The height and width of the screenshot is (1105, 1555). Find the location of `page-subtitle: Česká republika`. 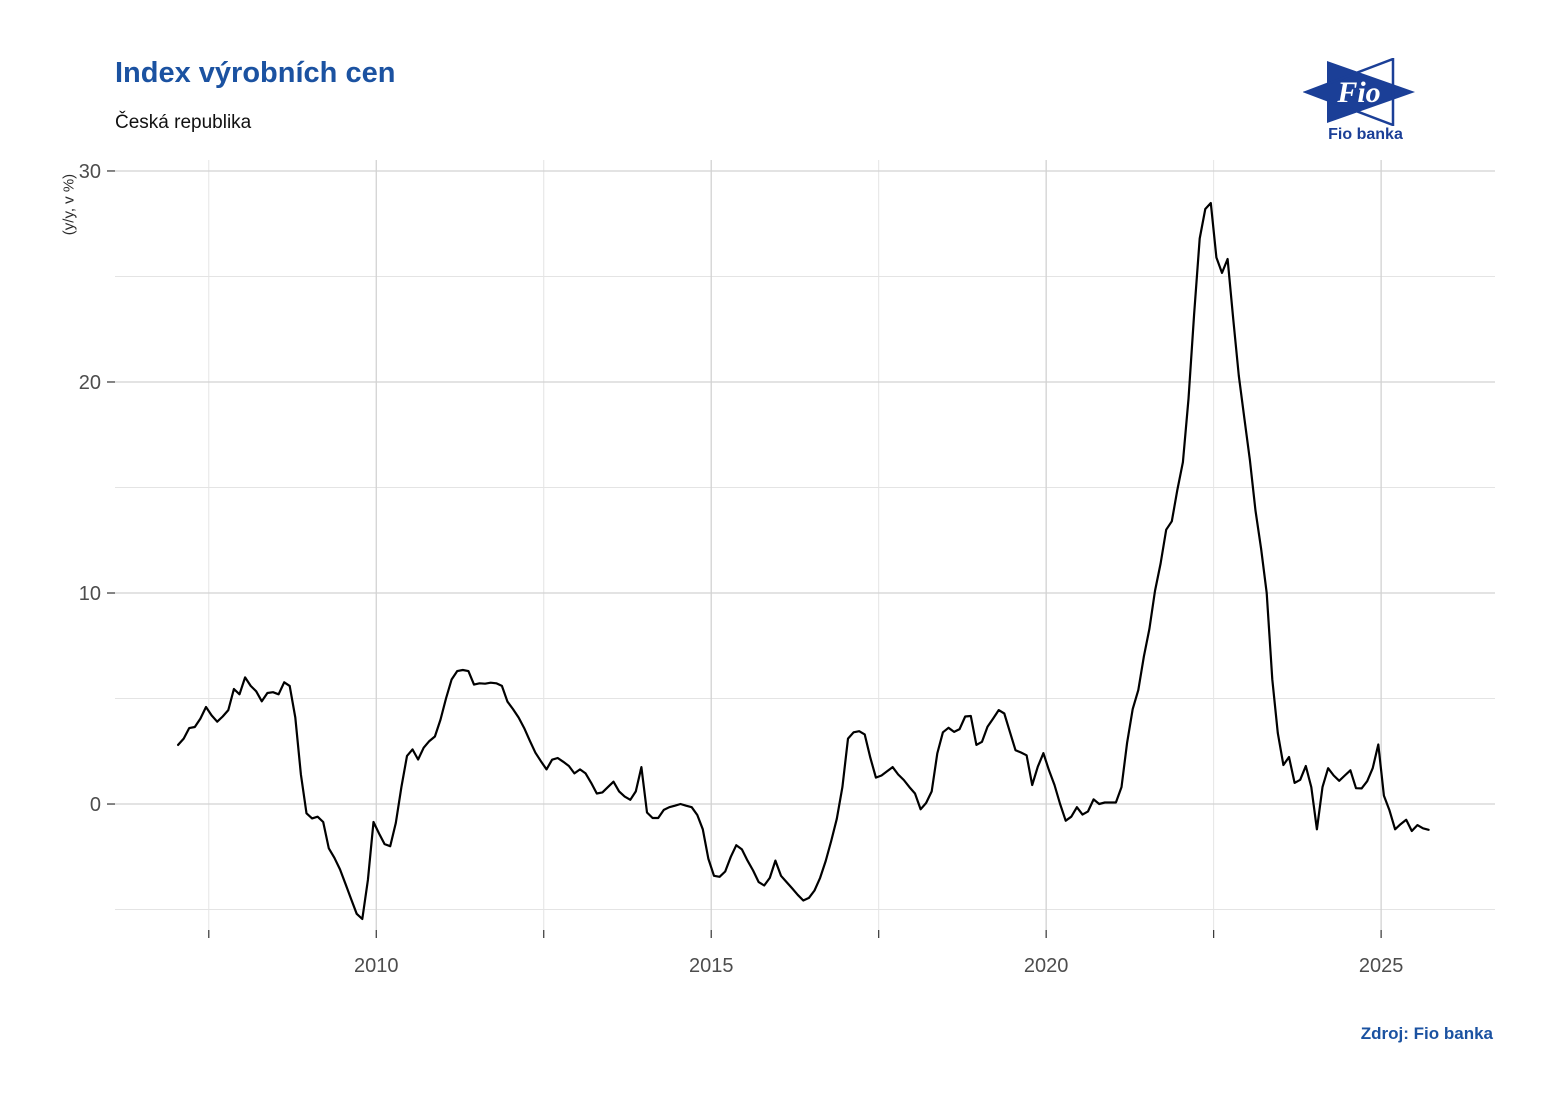

page-subtitle: Česká republika is located at coordinates (183, 122).